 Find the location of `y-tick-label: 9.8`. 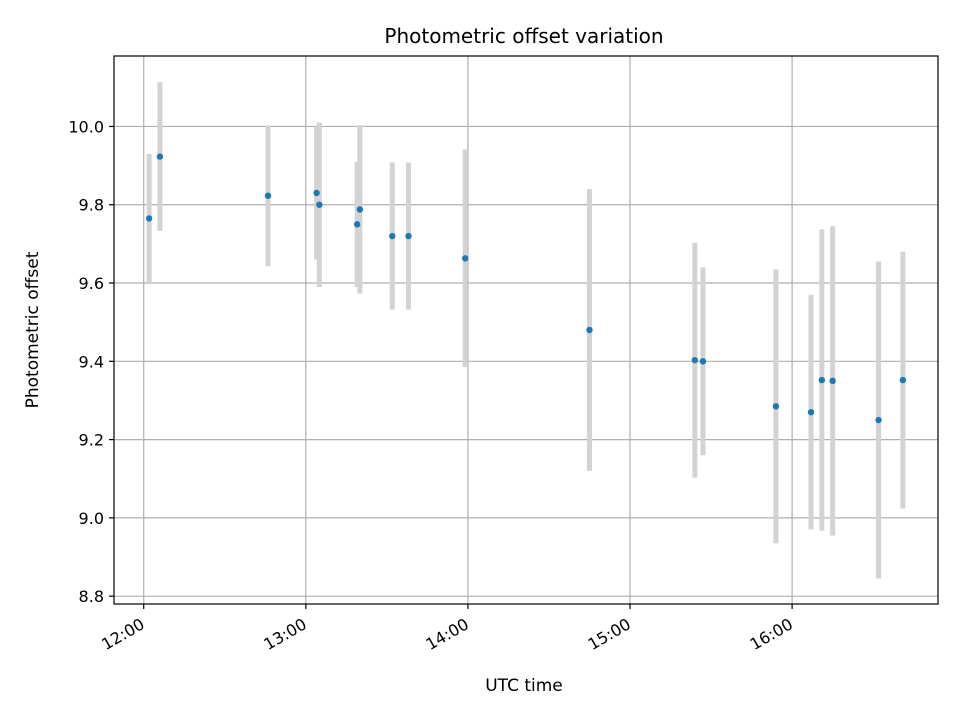

y-tick-label: 9.8 is located at coordinates (91, 205).